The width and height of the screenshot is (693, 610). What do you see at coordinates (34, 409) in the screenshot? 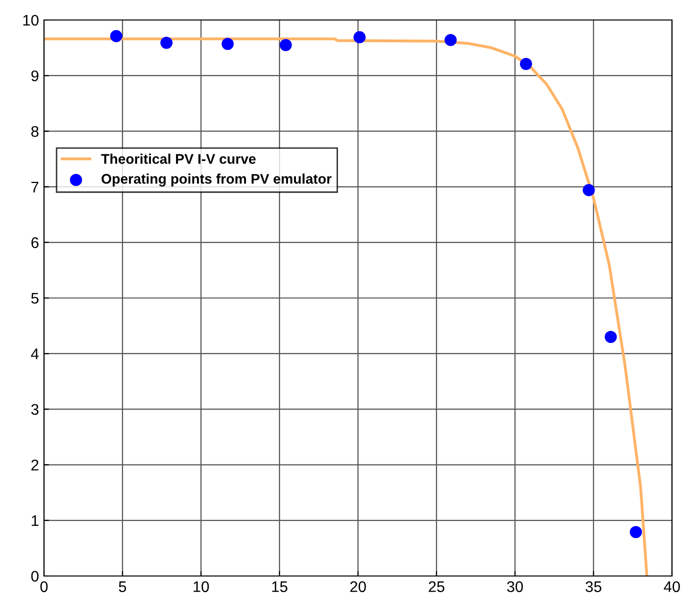
I see `y-tick-label: 3` at bounding box center [34, 409].